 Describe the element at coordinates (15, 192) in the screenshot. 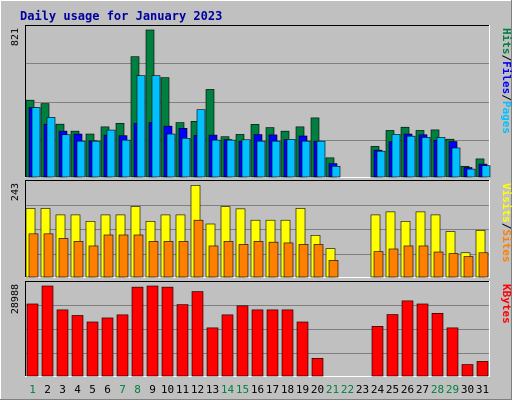

I see `axis-max-label: 243` at that location.